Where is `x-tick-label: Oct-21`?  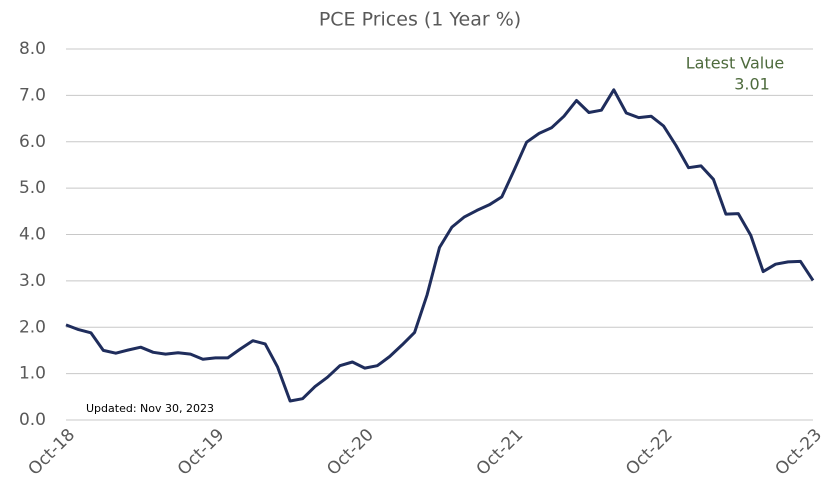
x-tick-label: Oct-21 is located at coordinates (500, 452).